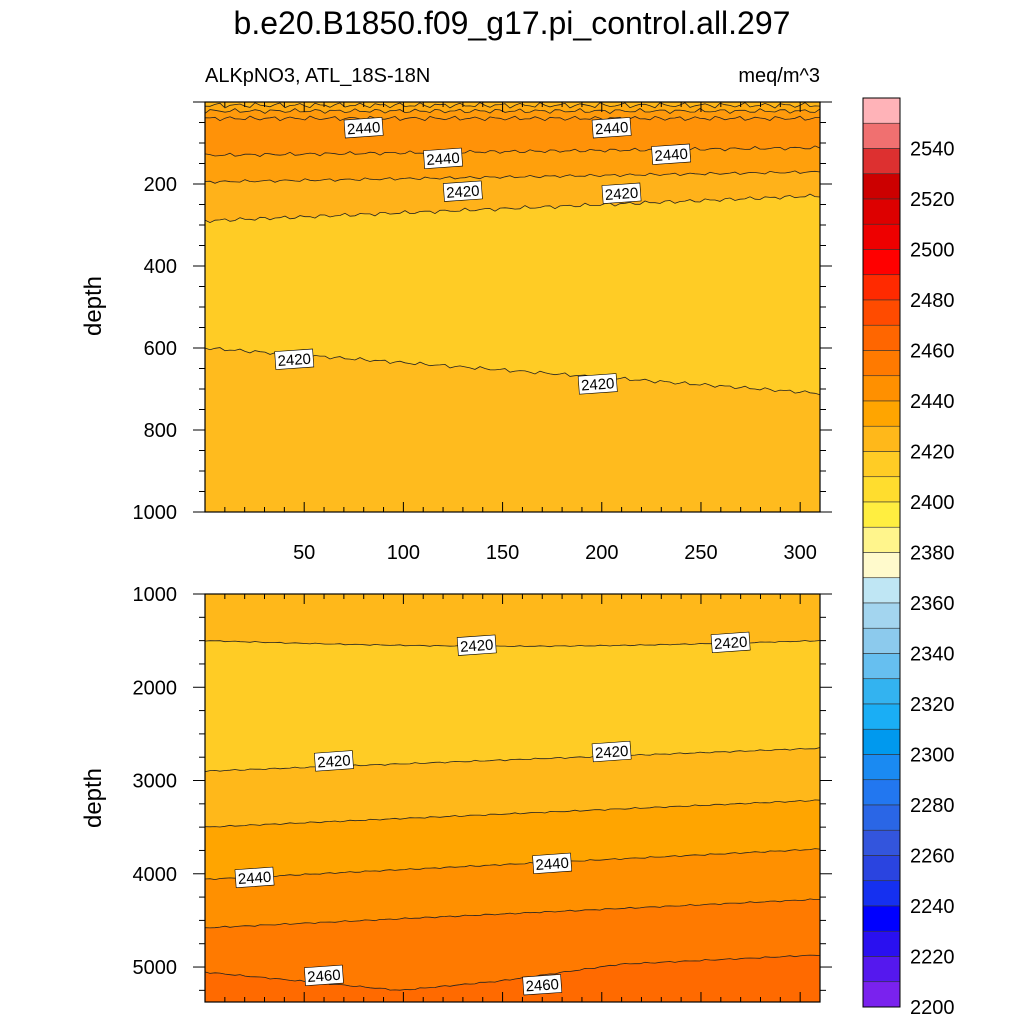 The image size is (1024, 1024). What do you see at coordinates (512, 23) in the screenshot?
I see `figure-title: b.e20.B1850.f09_g17.pi_control.all.297` at bounding box center [512, 23].